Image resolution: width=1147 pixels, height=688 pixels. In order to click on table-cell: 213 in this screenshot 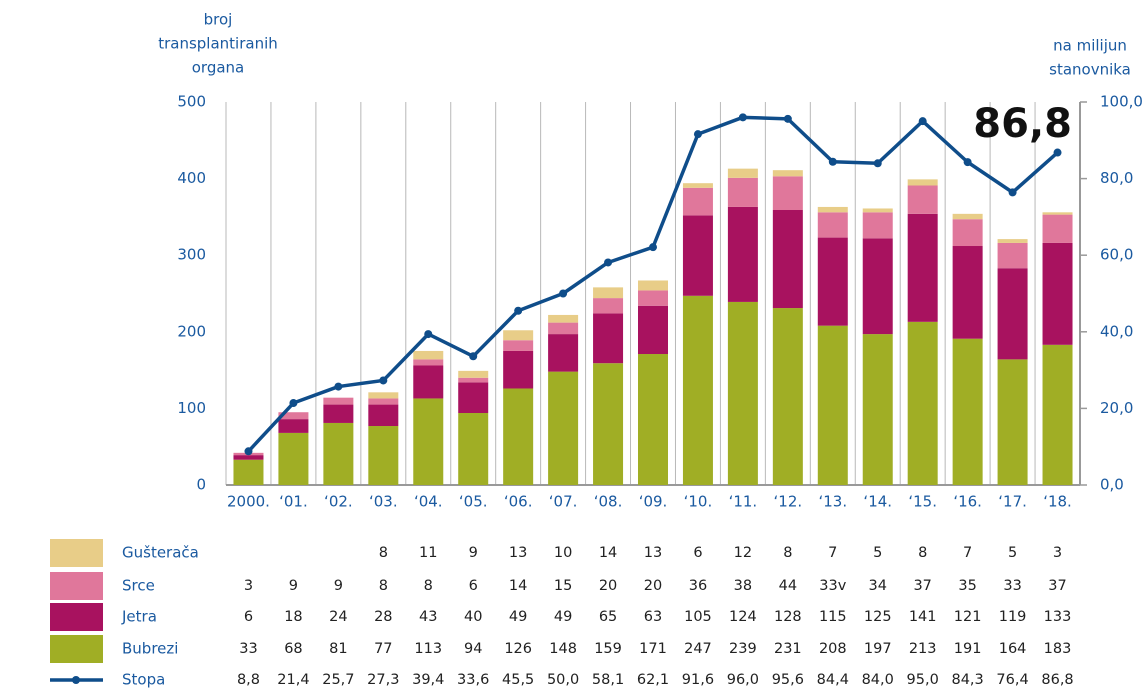, I will do `click(923, 649)`.